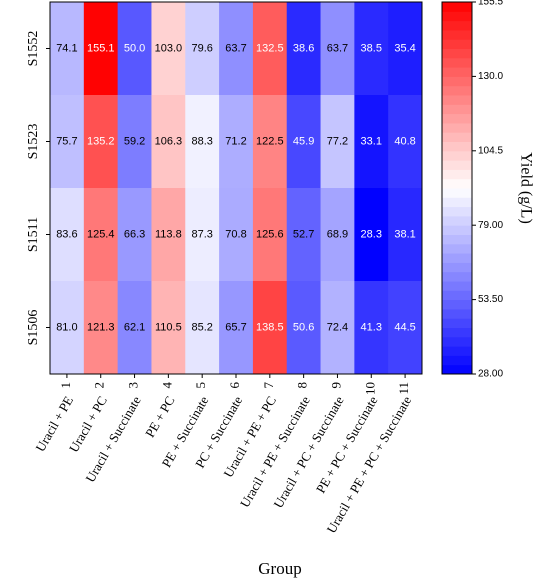  I want to click on colorbar-tick-label: 104.5, so click(490, 150).